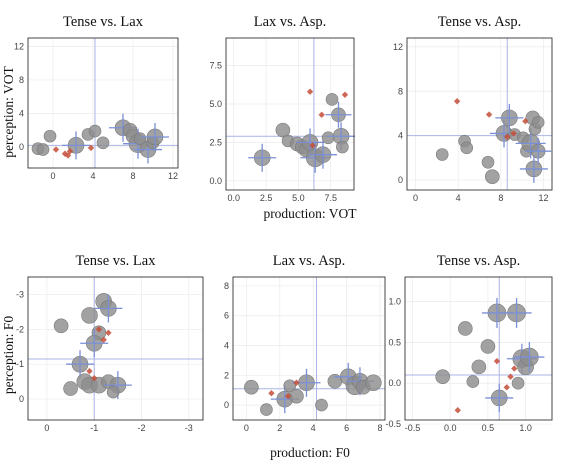 The height and width of the screenshot is (462, 563). Describe the element at coordinates (266, 198) in the screenshot. I see `x-tick-label: 2.5` at that location.